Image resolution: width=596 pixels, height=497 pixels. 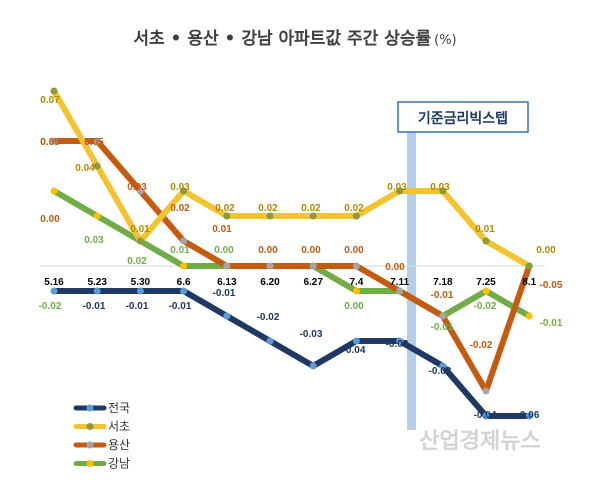 I want to click on chart-title-main: 서초 • 용산 • 강남 아파트값 주간 상승률, so click(x=282, y=39).